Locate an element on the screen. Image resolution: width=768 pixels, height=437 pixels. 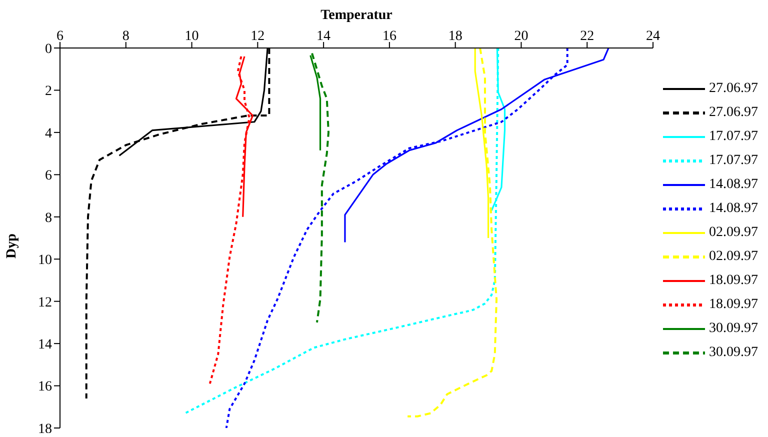
y-tick-label: 2 is located at coordinates (48, 92).